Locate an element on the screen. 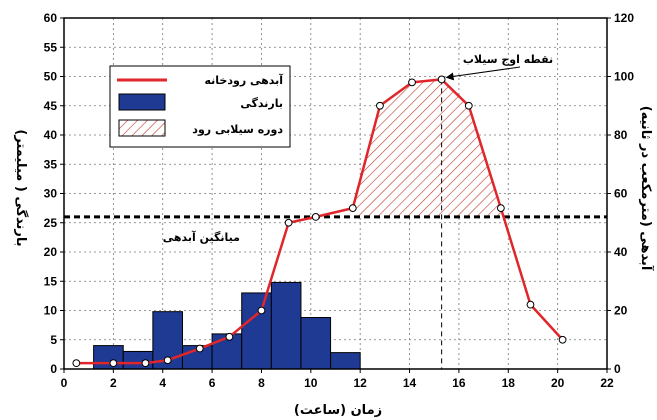  peak-arrow is located at coordinates (483, 73).